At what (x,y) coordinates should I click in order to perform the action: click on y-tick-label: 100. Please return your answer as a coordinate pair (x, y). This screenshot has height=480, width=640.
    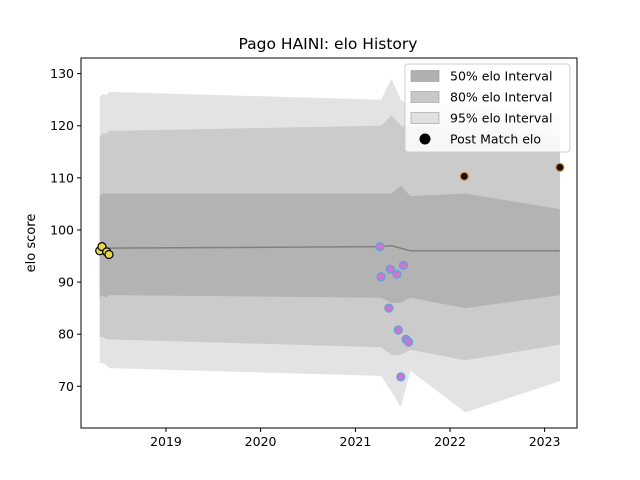
    Looking at the image, I should click on (62, 229).